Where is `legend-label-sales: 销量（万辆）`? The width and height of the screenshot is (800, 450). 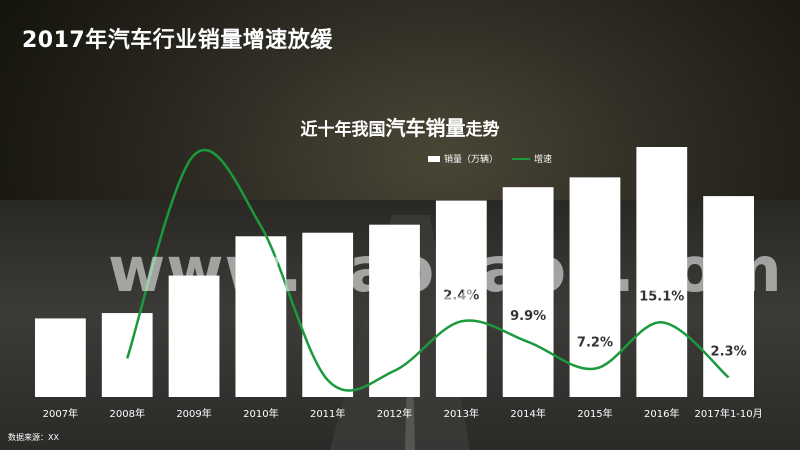 legend-label-sales: 销量（万辆） is located at coordinates (471, 160).